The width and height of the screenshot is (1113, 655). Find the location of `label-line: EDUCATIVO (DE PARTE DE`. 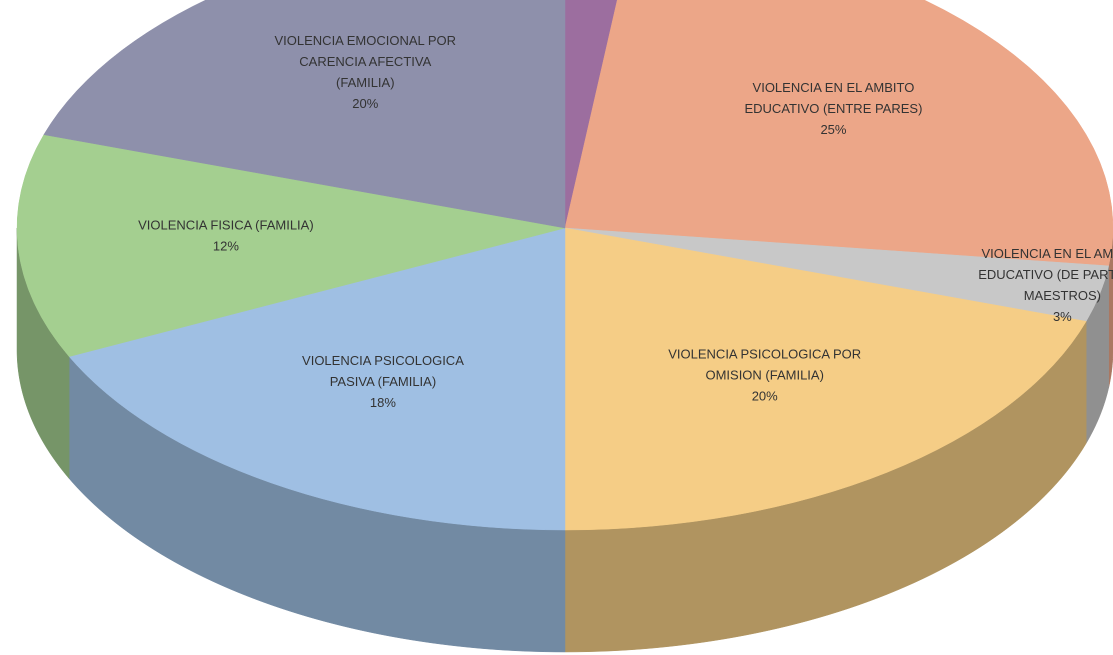

label-line: EDUCATIVO (DE PARTE DE is located at coordinates (1045, 274).